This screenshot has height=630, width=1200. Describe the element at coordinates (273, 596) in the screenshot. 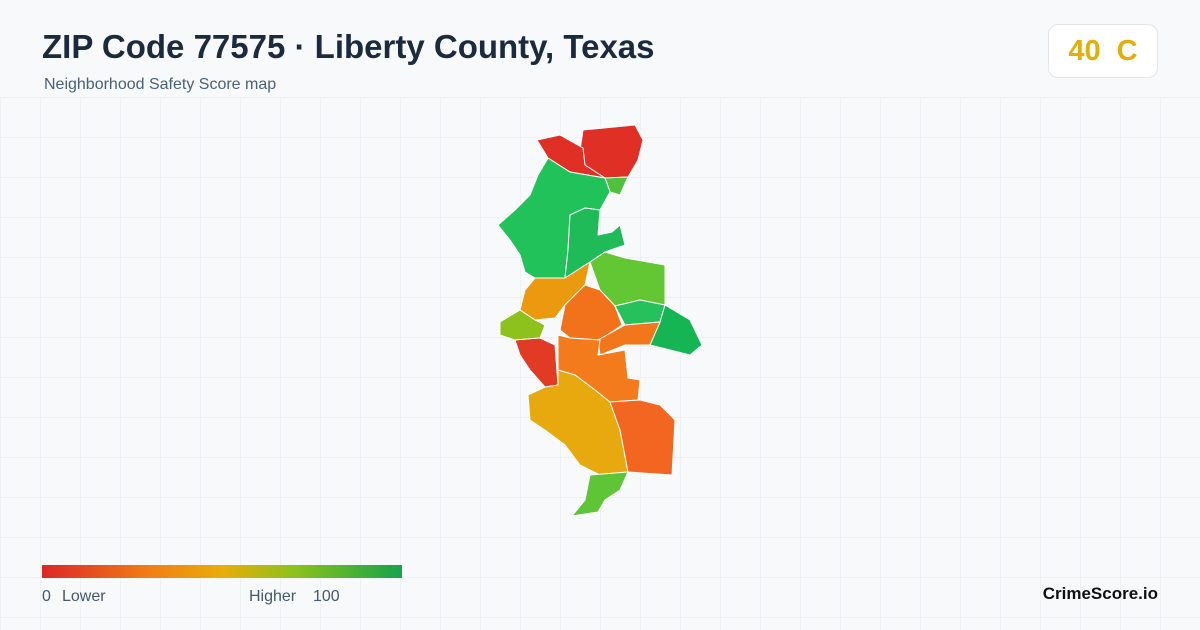

I see `legend-high: Higher` at that location.